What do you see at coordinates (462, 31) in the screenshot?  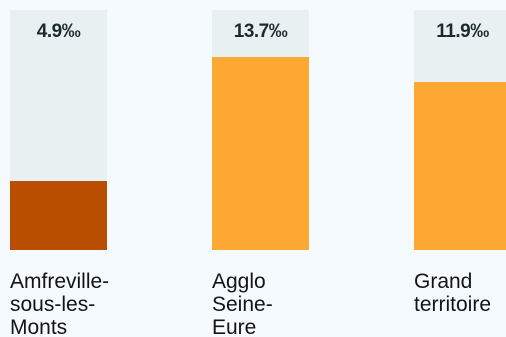 I see `bar-value-label: 11.9‰` at bounding box center [462, 31].